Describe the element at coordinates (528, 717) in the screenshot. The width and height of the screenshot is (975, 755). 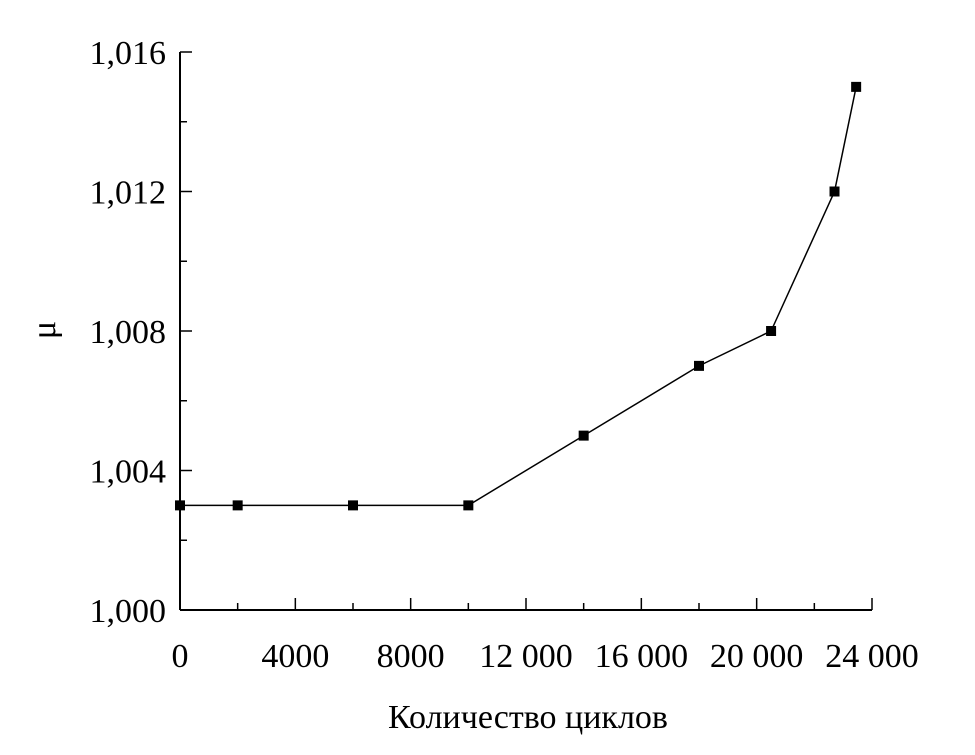
I see `x-axis-label: Количество циклов` at that location.